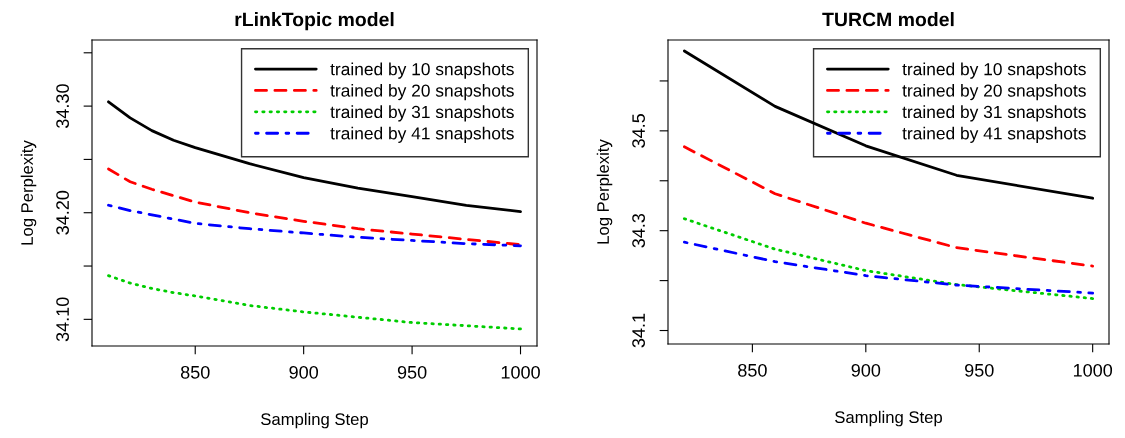  I want to click on y-tick-label: 34.20, so click(62, 212).